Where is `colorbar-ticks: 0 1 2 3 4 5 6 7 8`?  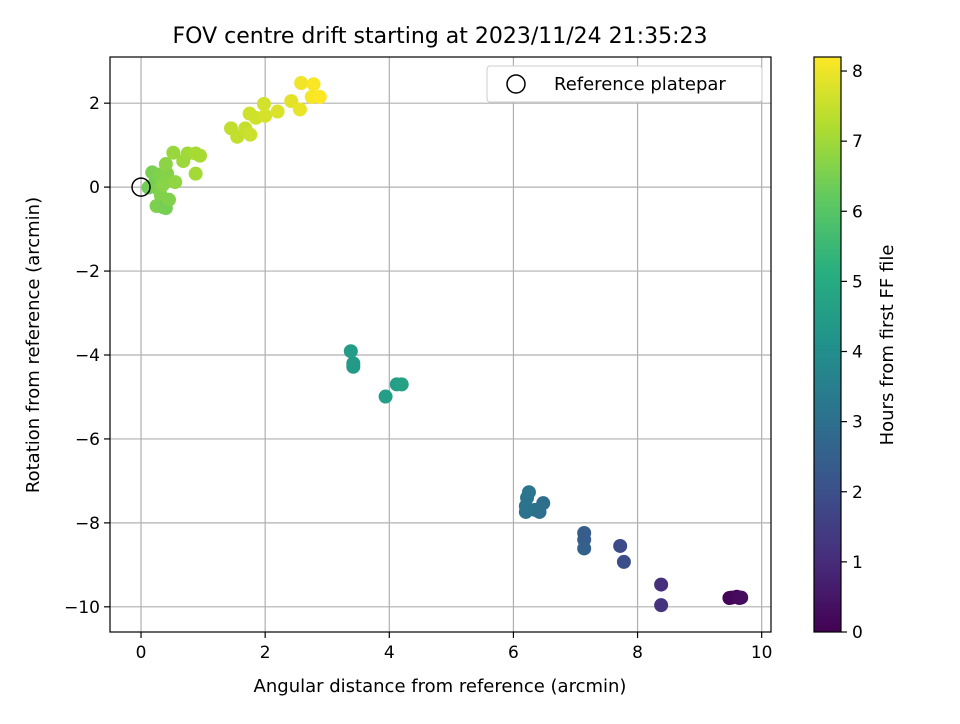 colorbar-ticks: 0 1 2 3 4 5 6 7 8 is located at coordinates (852, 352).